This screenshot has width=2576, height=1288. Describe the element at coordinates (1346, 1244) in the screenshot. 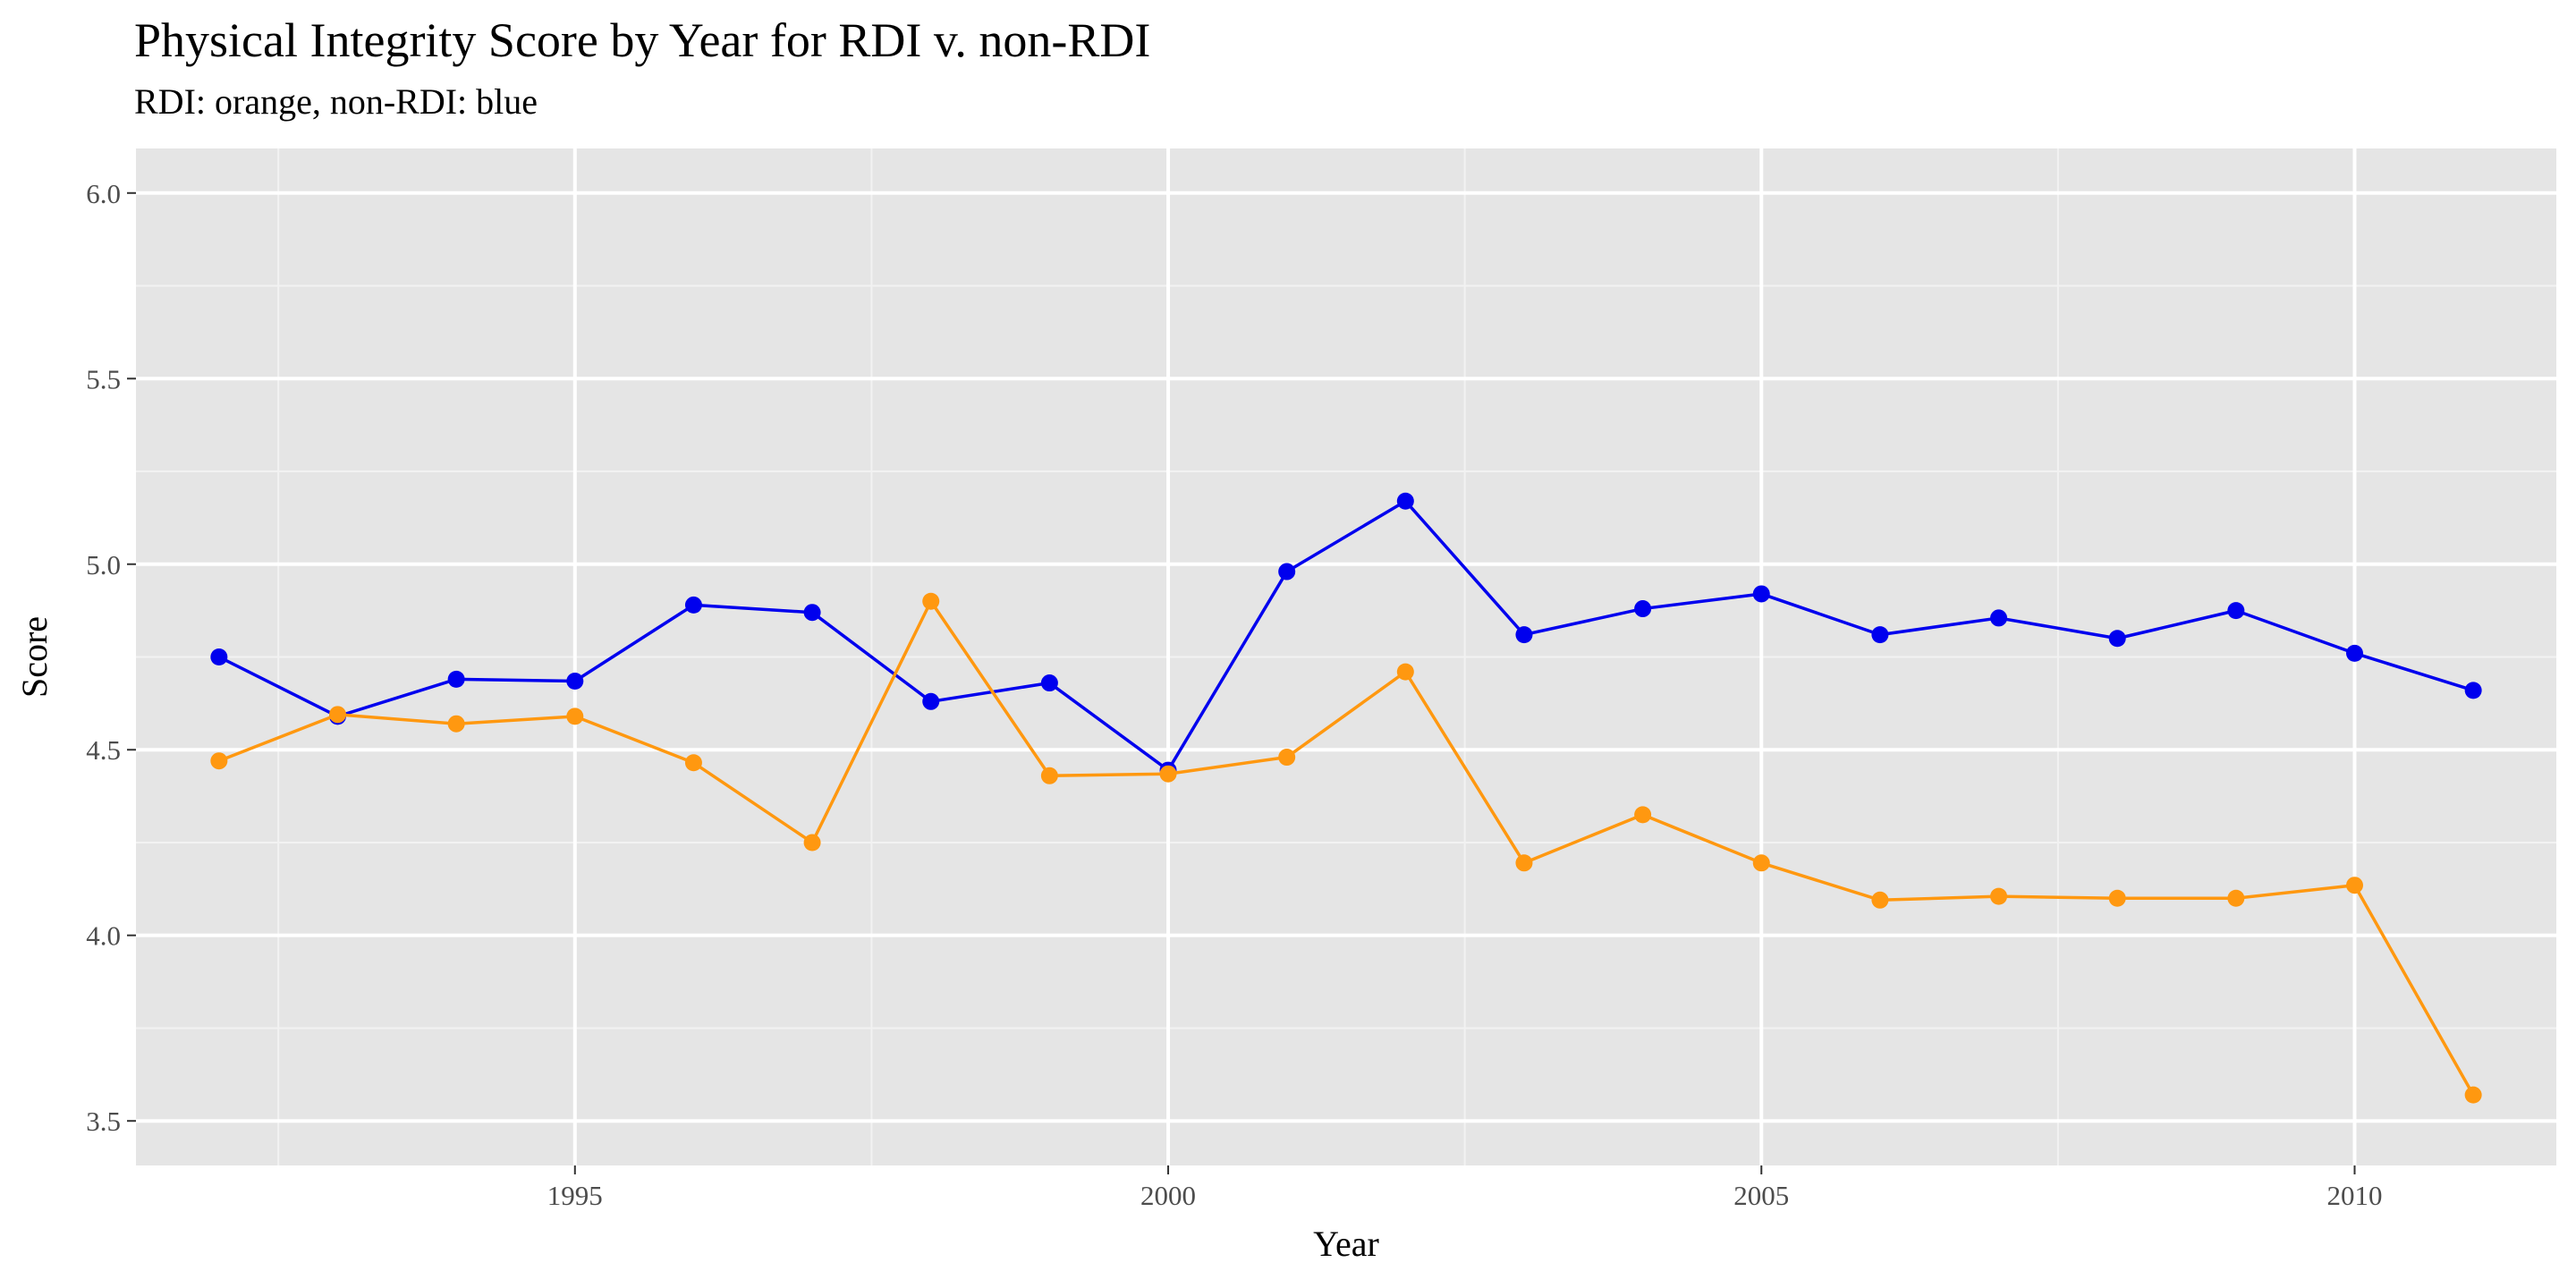

I see `x-axis-title: Year` at that location.